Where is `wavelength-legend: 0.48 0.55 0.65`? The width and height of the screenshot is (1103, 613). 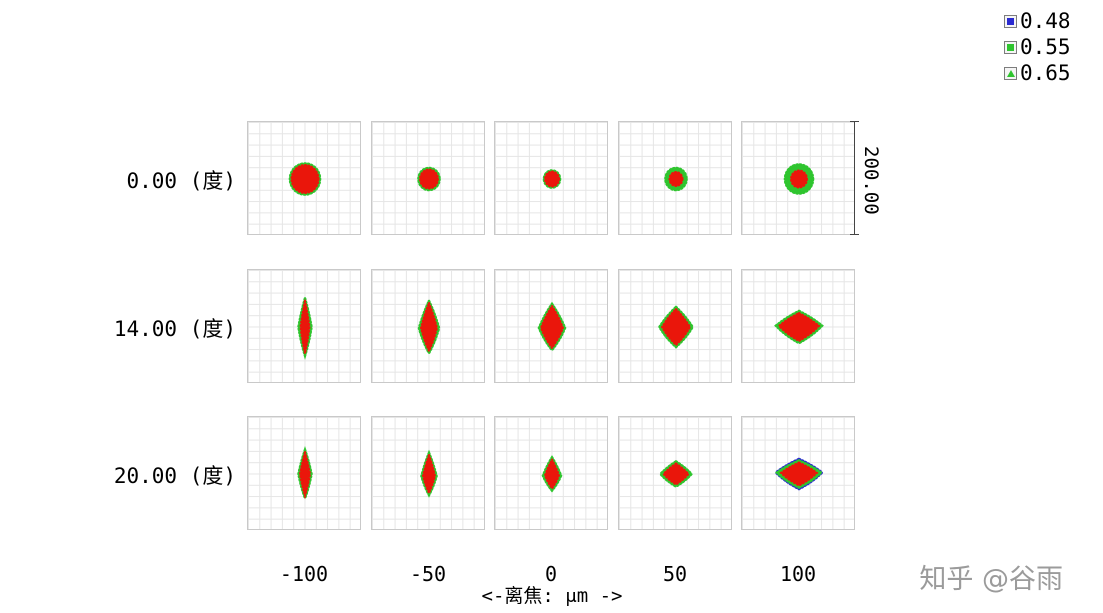
wavelength-legend: 0.48 0.55 0.65 is located at coordinates (1037, 47).